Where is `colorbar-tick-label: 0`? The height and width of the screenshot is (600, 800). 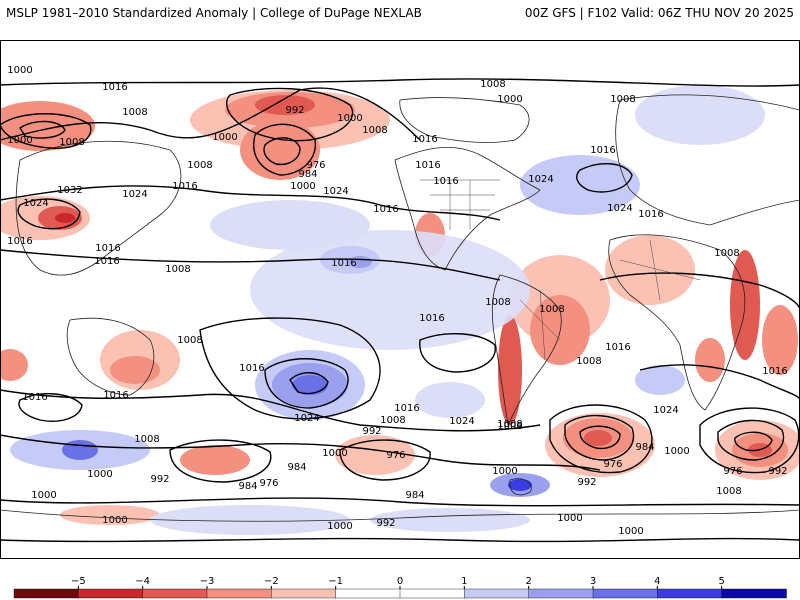 colorbar-tick-label: 0 is located at coordinates (400, 581).